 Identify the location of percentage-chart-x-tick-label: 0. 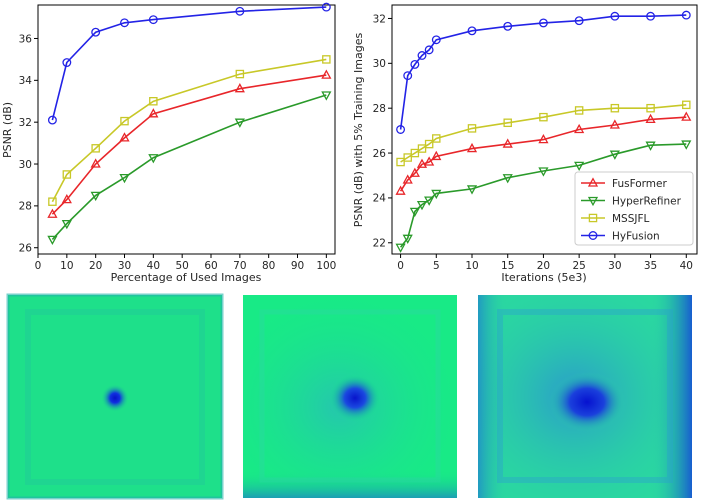
(38, 266).